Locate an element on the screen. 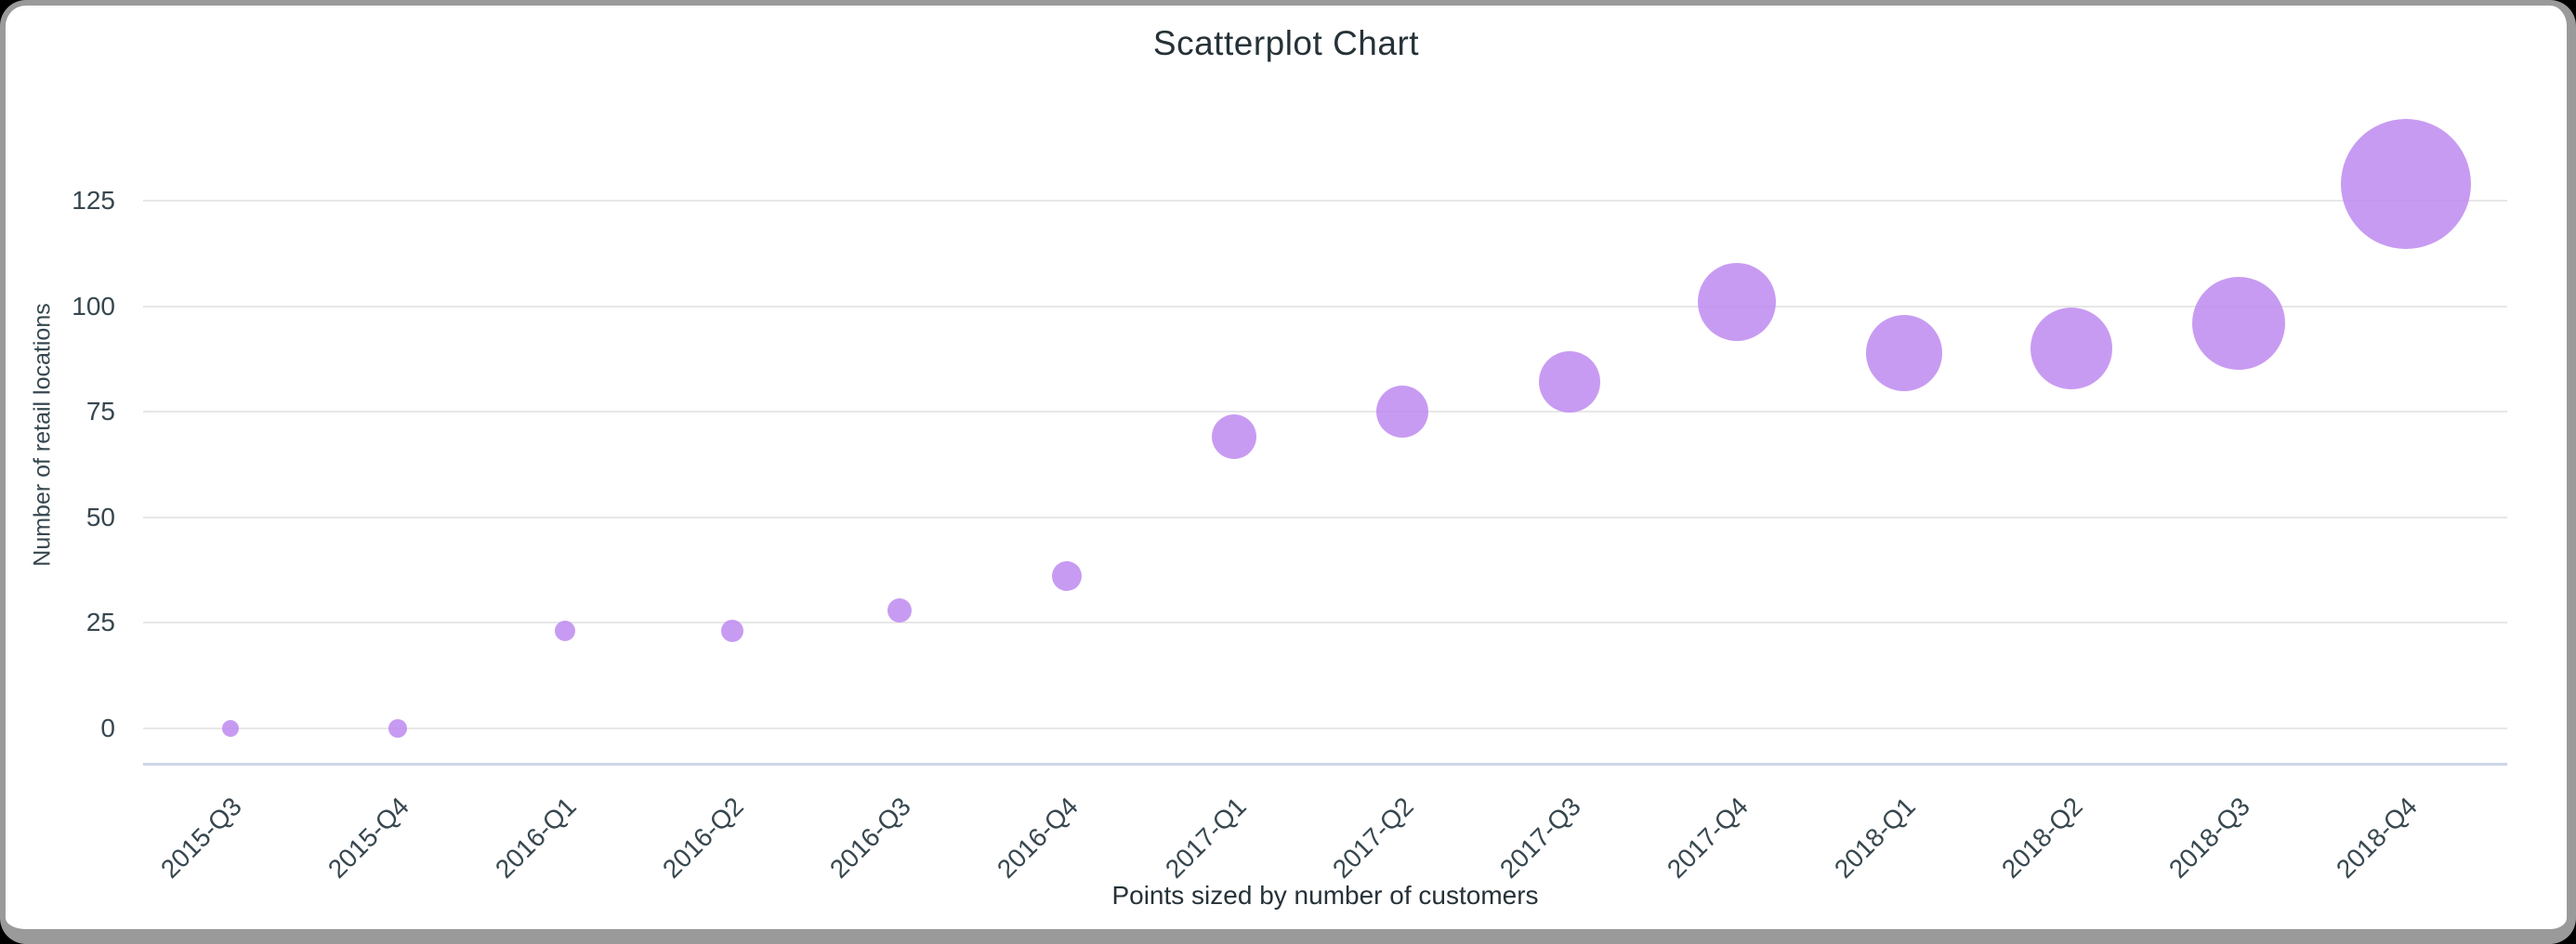 The image size is (2576, 944). scatter-point-2018-Q2 is located at coordinates (2071, 349).